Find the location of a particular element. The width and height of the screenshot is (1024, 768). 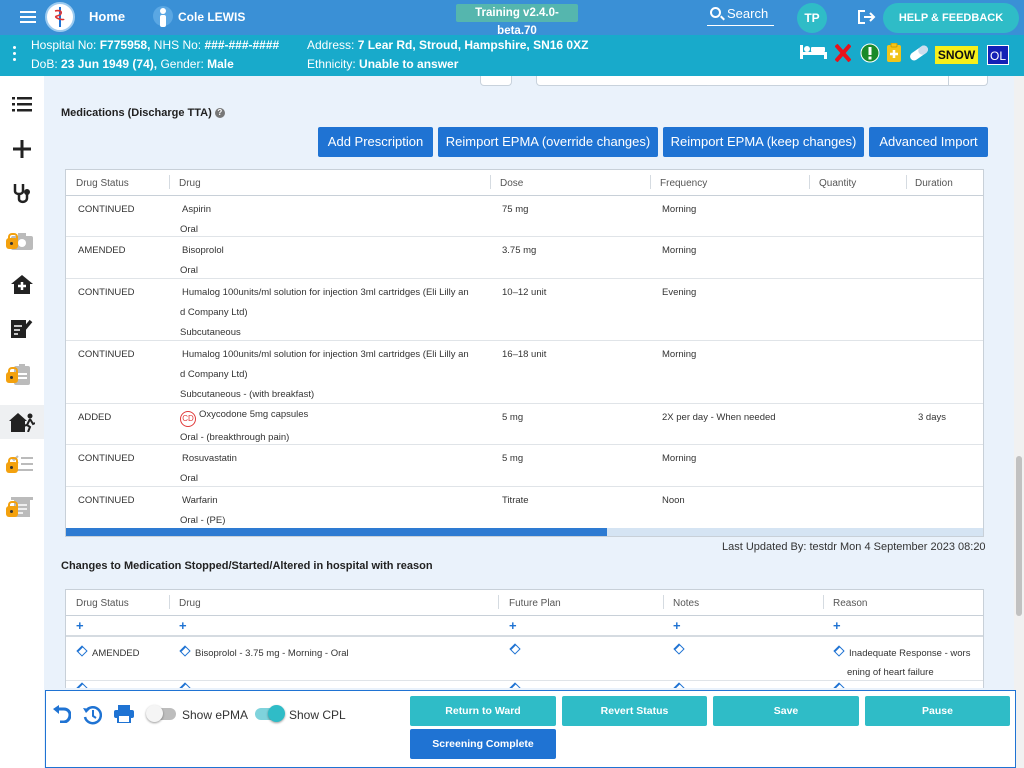

menu-icon is located at coordinates (28, 17).